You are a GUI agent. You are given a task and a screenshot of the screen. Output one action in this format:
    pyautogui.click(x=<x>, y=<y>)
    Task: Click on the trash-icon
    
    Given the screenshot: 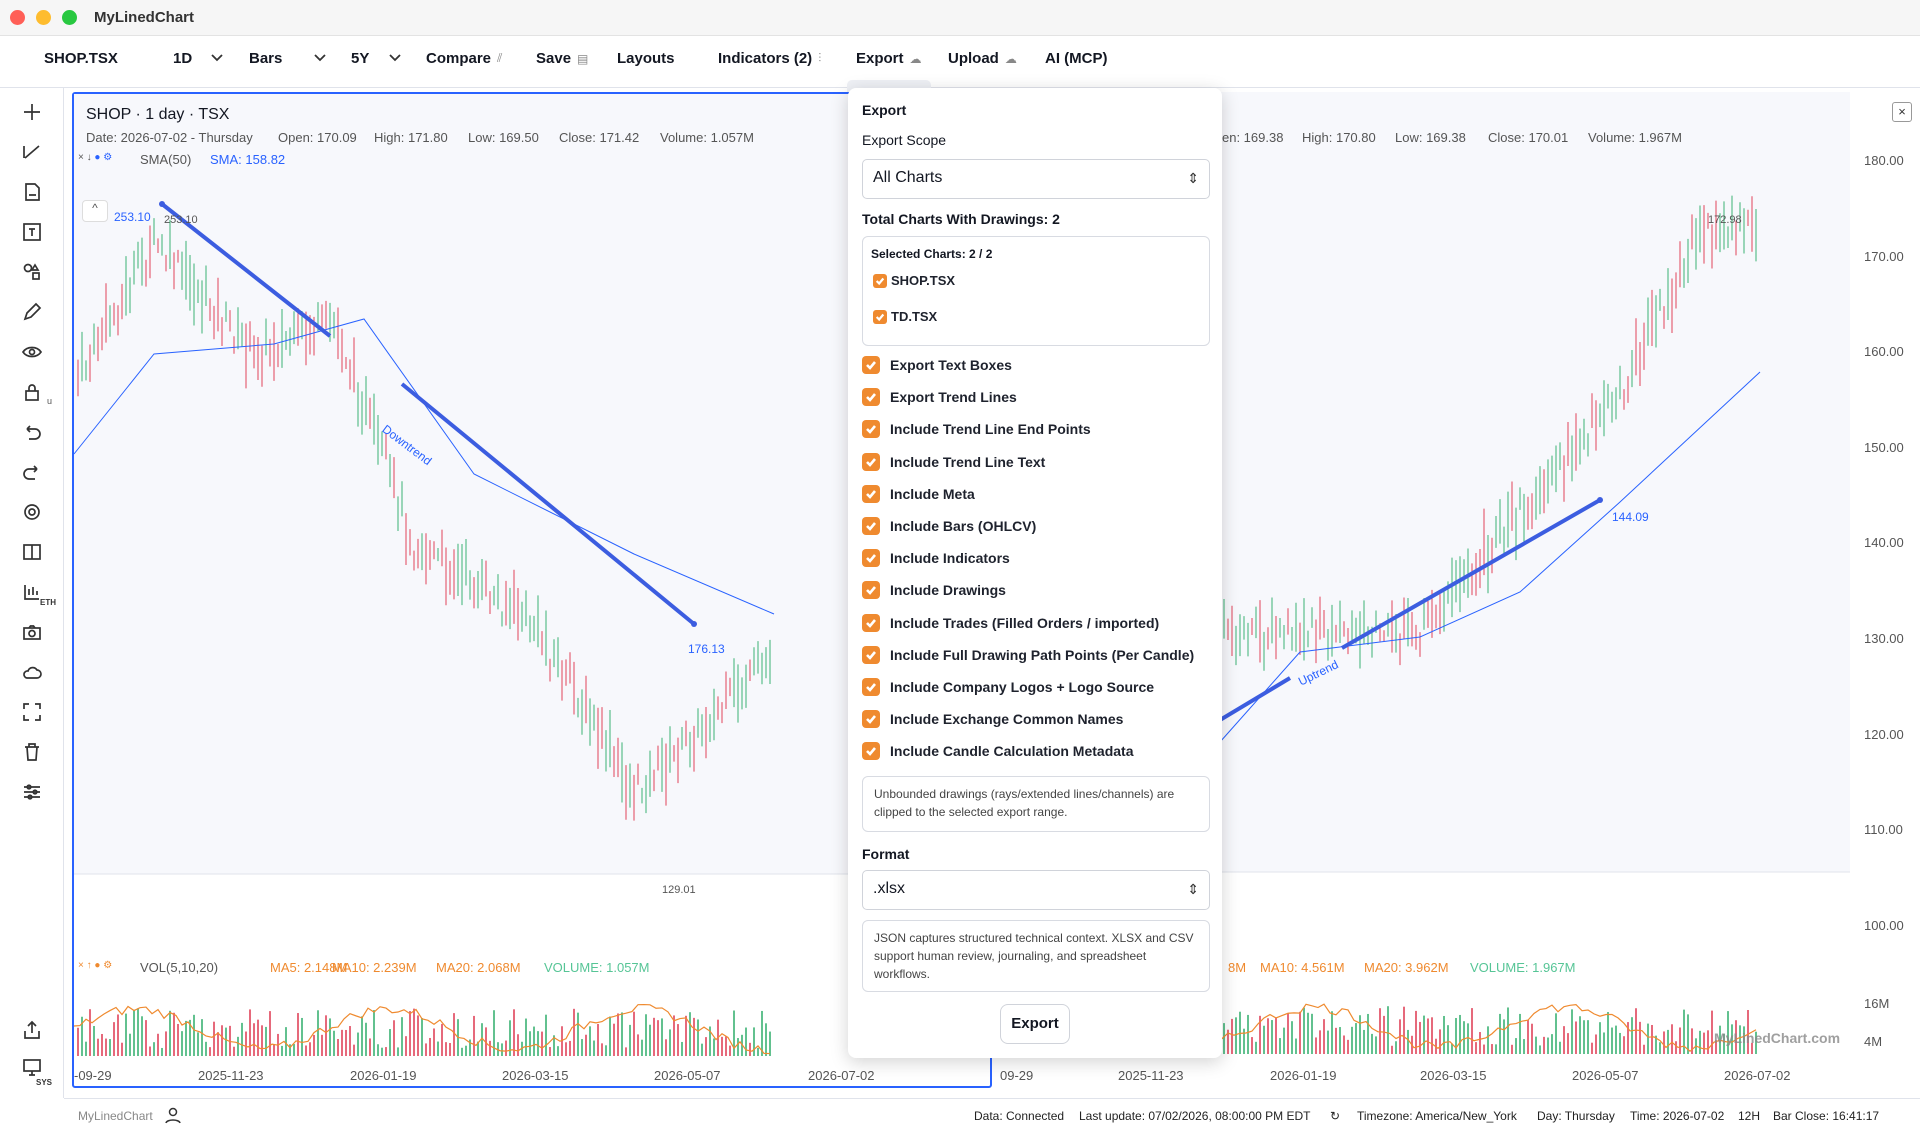 What is the action you would take?
    pyautogui.click(x=32, y=752)
    